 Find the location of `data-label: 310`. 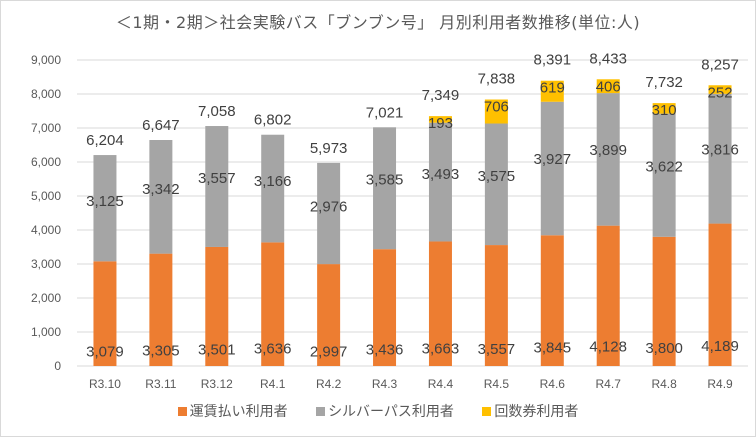

data-label: 310 is located at coordinates (664, 110).